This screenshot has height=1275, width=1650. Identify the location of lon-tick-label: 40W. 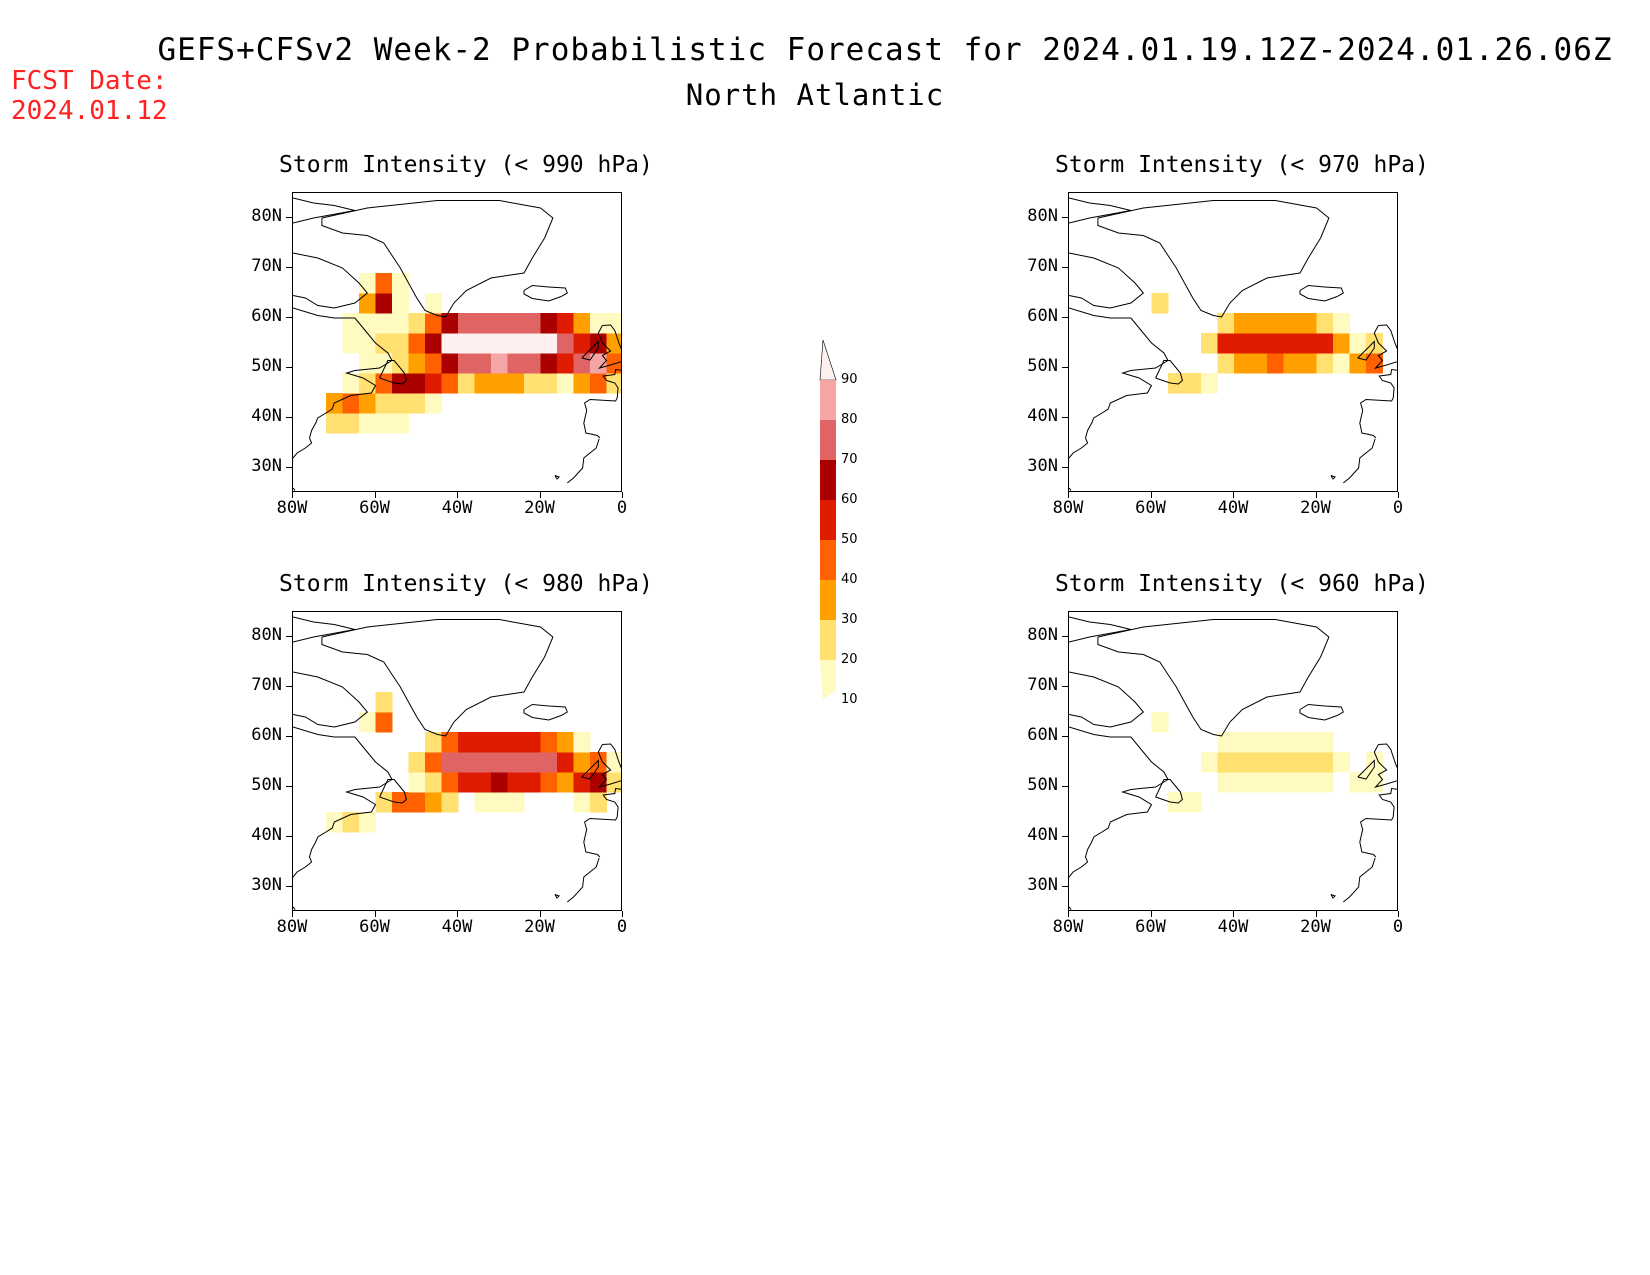
(457, 508).